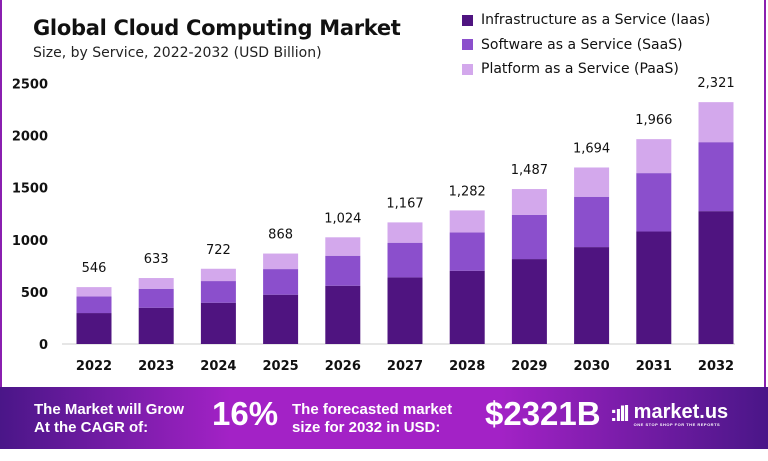 Image resolution: width=768 pixels, height=461 pixels. What do you see at coordinates (342, 218) in the screenshot?
I see `total-label: 1,024` at bounding box center [342, 218].